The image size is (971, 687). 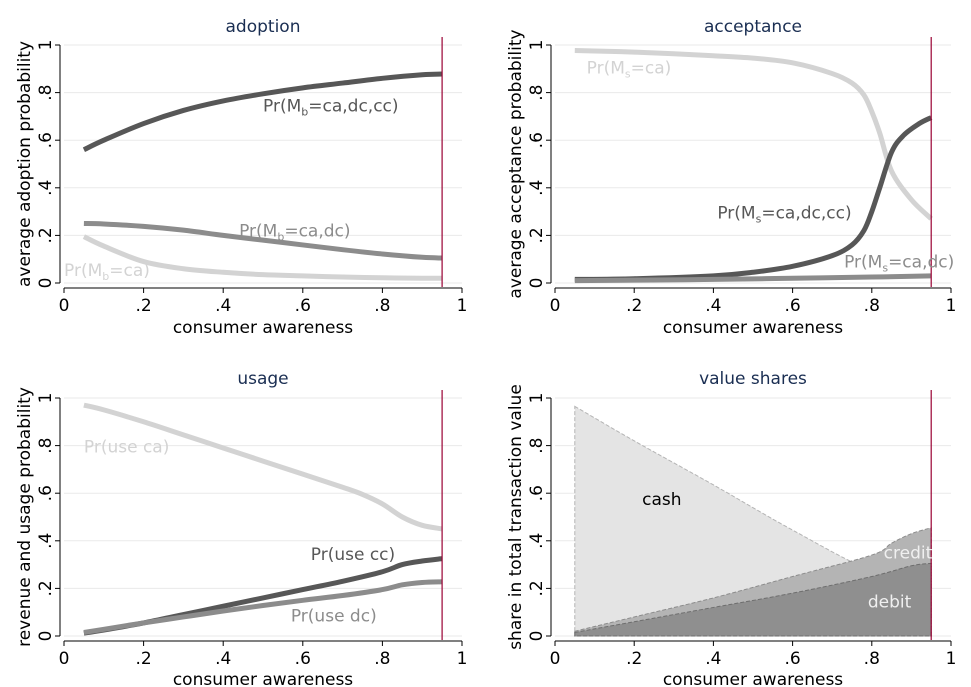 I want to click on series-label-Pr(Ms=ca): Pr(Ms=ca), so click(x=629, y=70).